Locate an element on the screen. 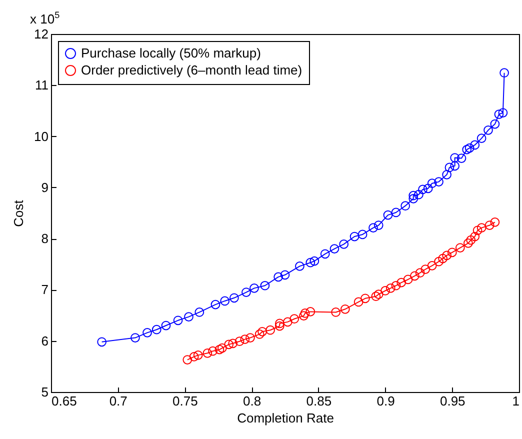 The image size is (522, 439). y-tick-label: 8 is located at coordinates (44, 238).